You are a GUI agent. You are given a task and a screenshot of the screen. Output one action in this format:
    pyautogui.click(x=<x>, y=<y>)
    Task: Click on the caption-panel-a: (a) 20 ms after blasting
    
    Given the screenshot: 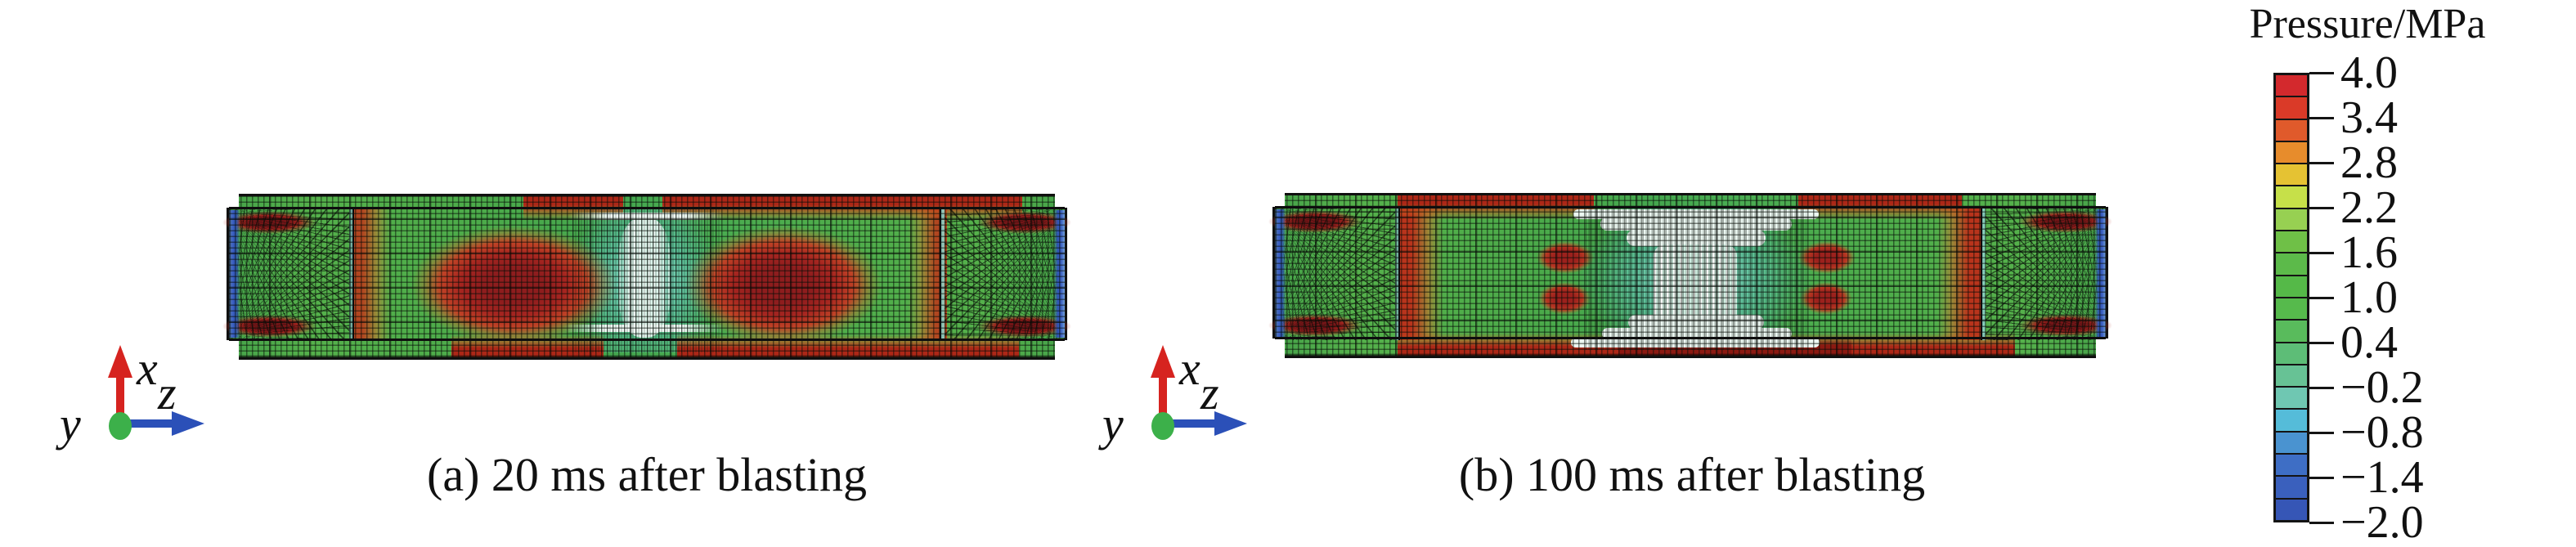 What is the action you would take?
    pyautogui.click(x=647, y=474)
    